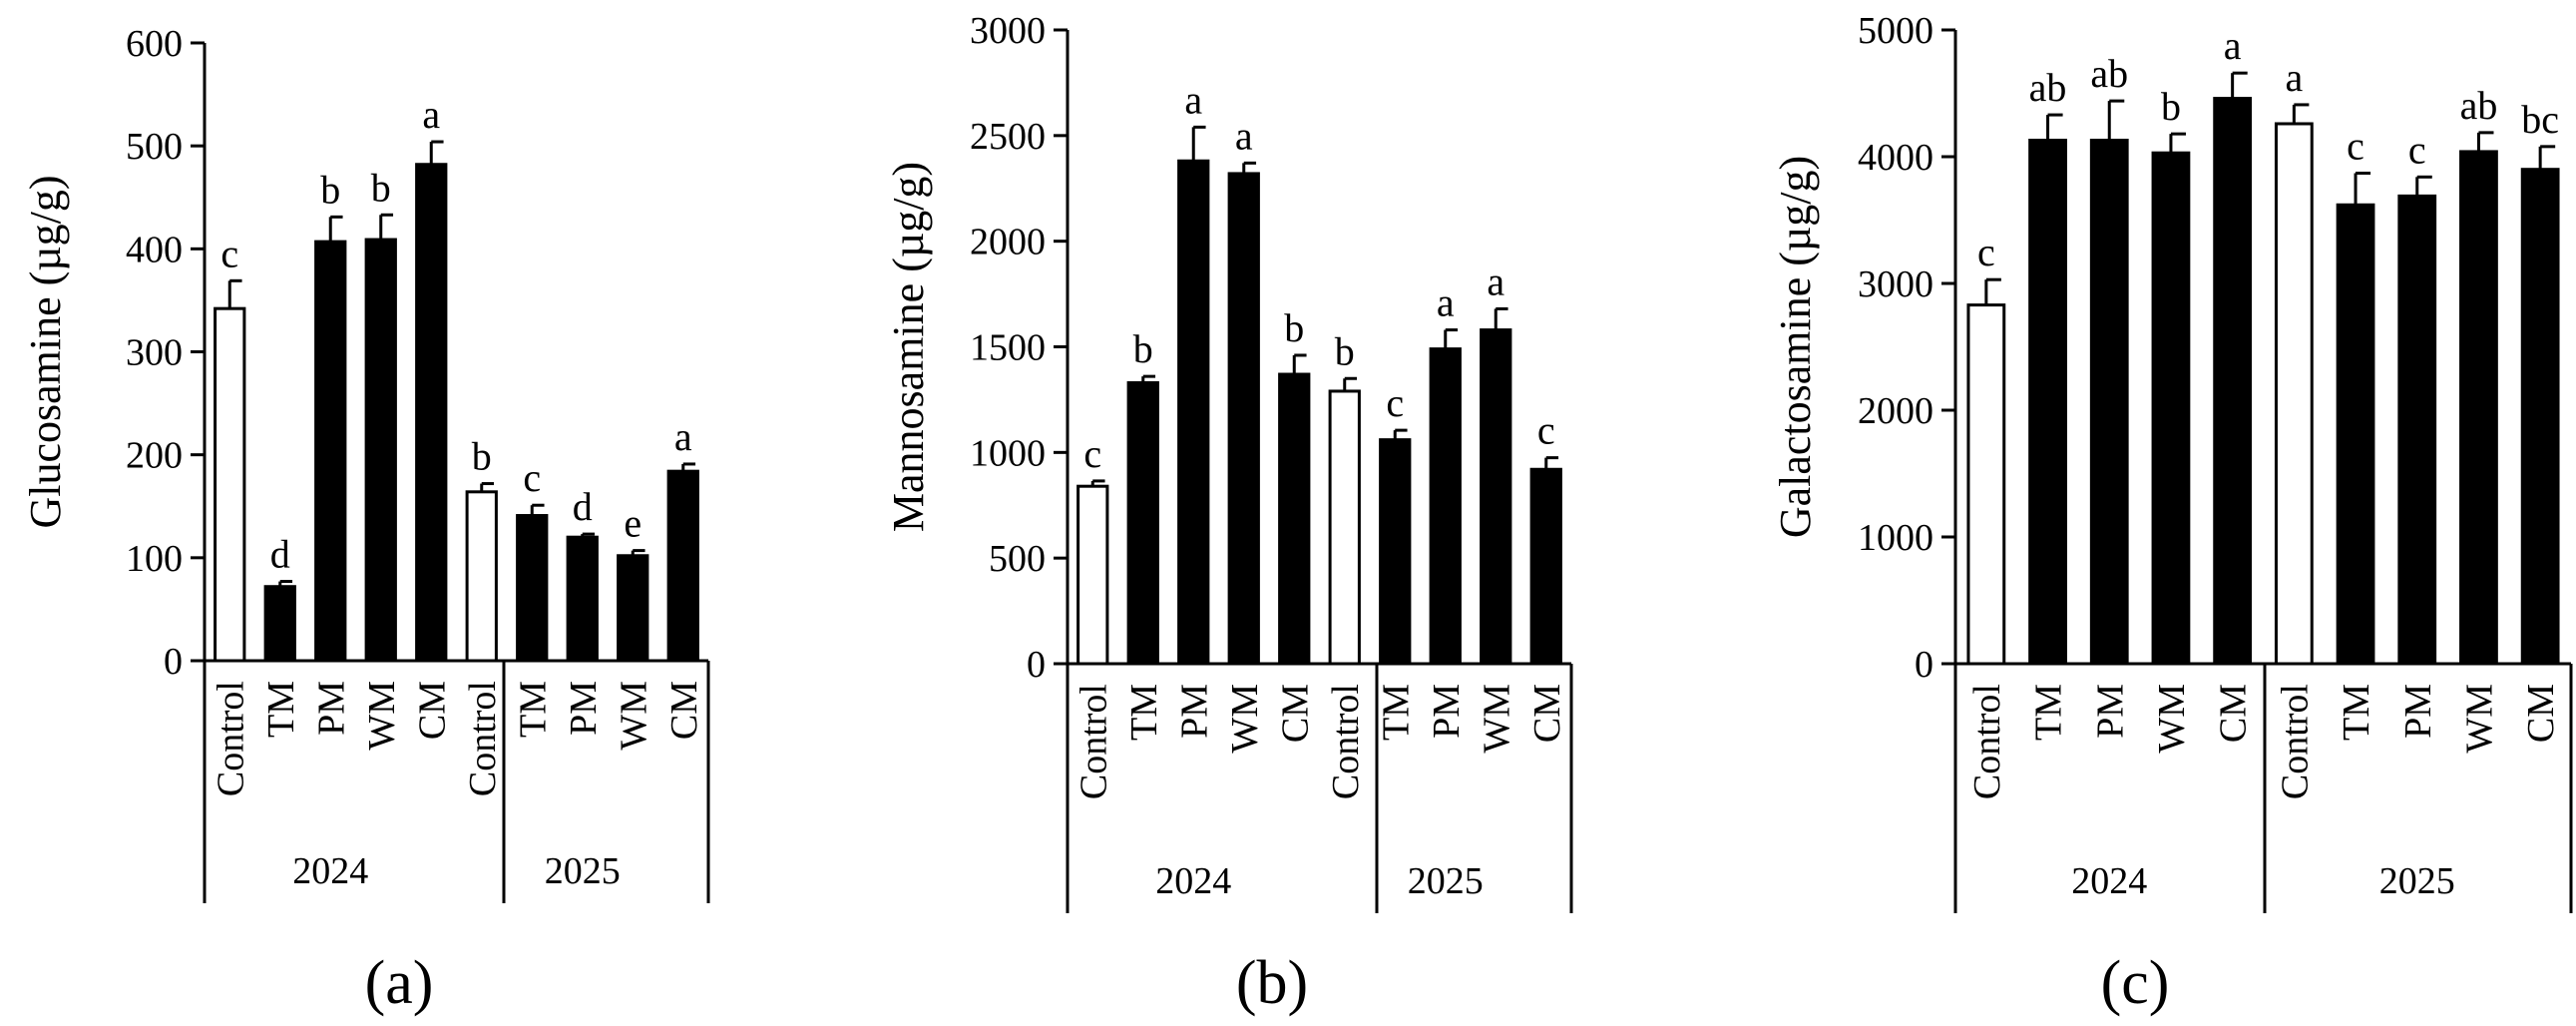 The height and width of the screenshot is (1026, 2576). What do you see at coordinates (1795, 347) in the screenshot?
I see `y-axis-title: Galactosamine (µg/g)` at bounding box center [1795, 347].